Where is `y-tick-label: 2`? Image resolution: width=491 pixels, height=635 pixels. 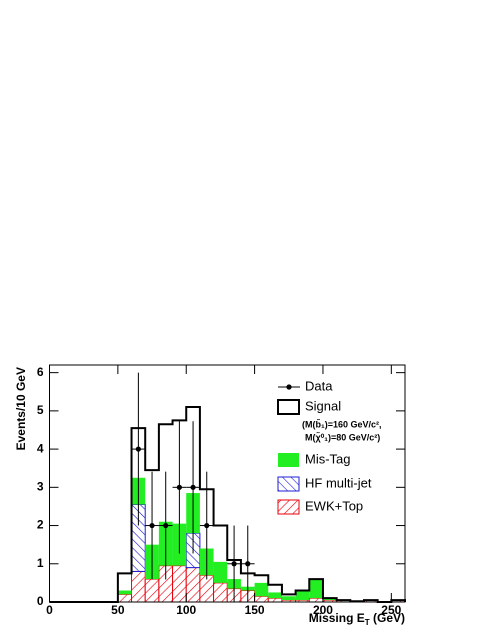 y-tick-label: 2 is located at coordinates (40, 525).